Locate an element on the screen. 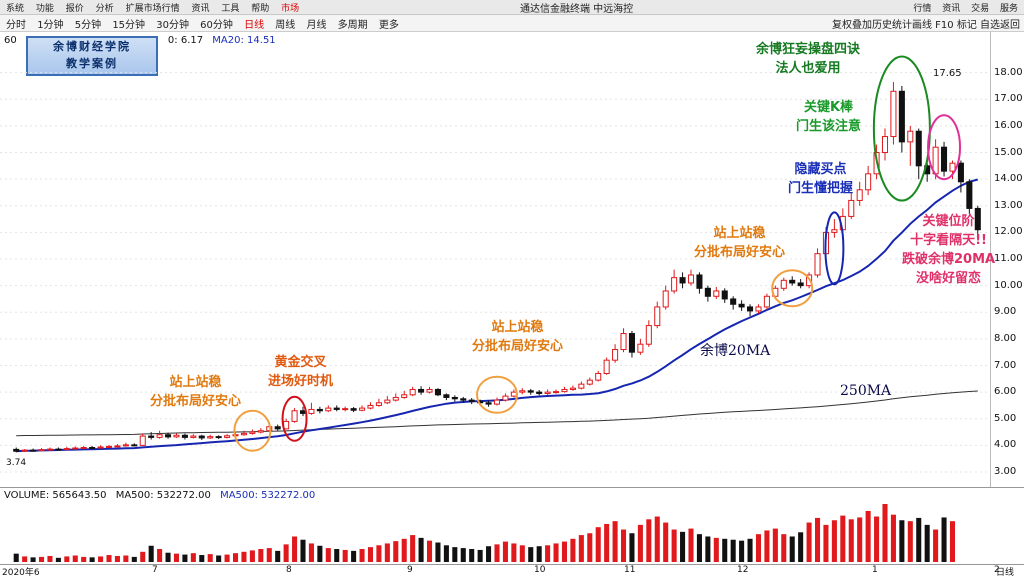 The width and height of the screenshot is (1024, 578). y-tick-label: 16.00 is located at coordinates (1008, 125).